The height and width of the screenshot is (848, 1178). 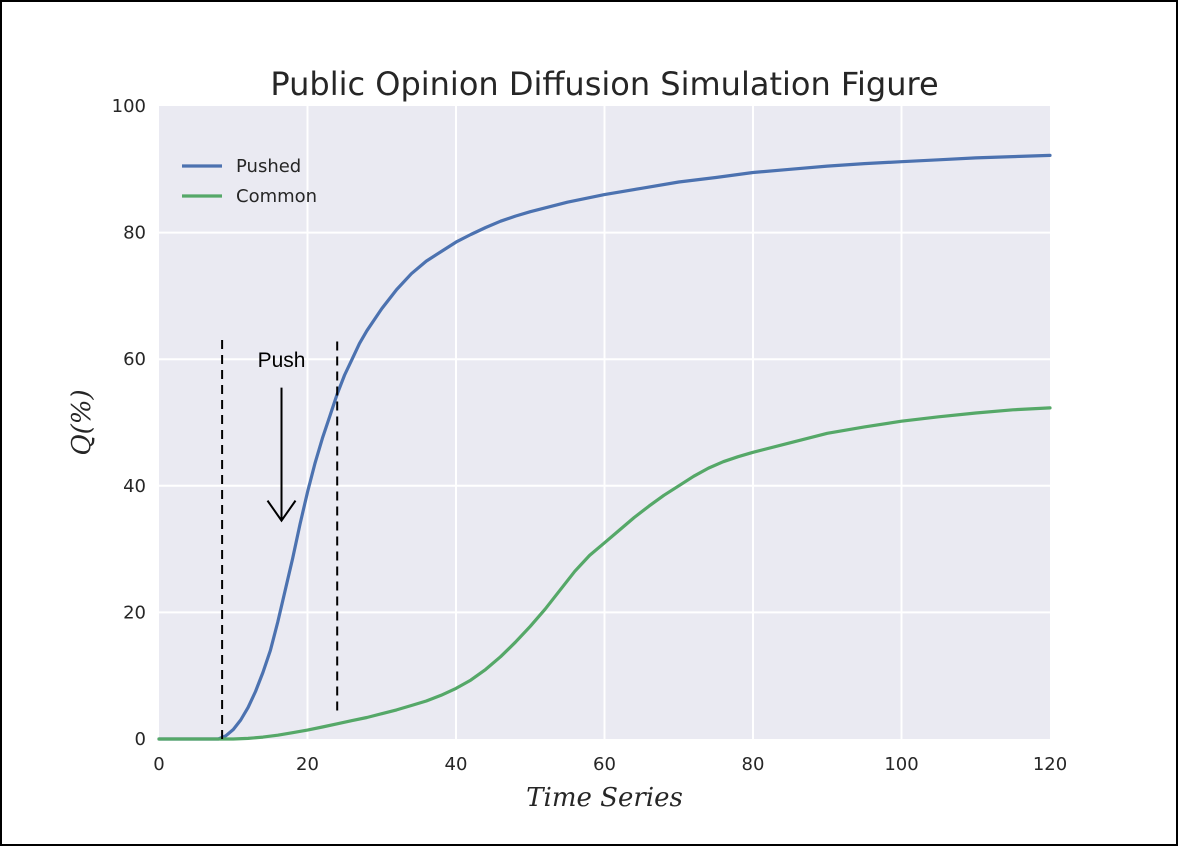 I want to click on push-arrow-head, so click(x=281, y=511).